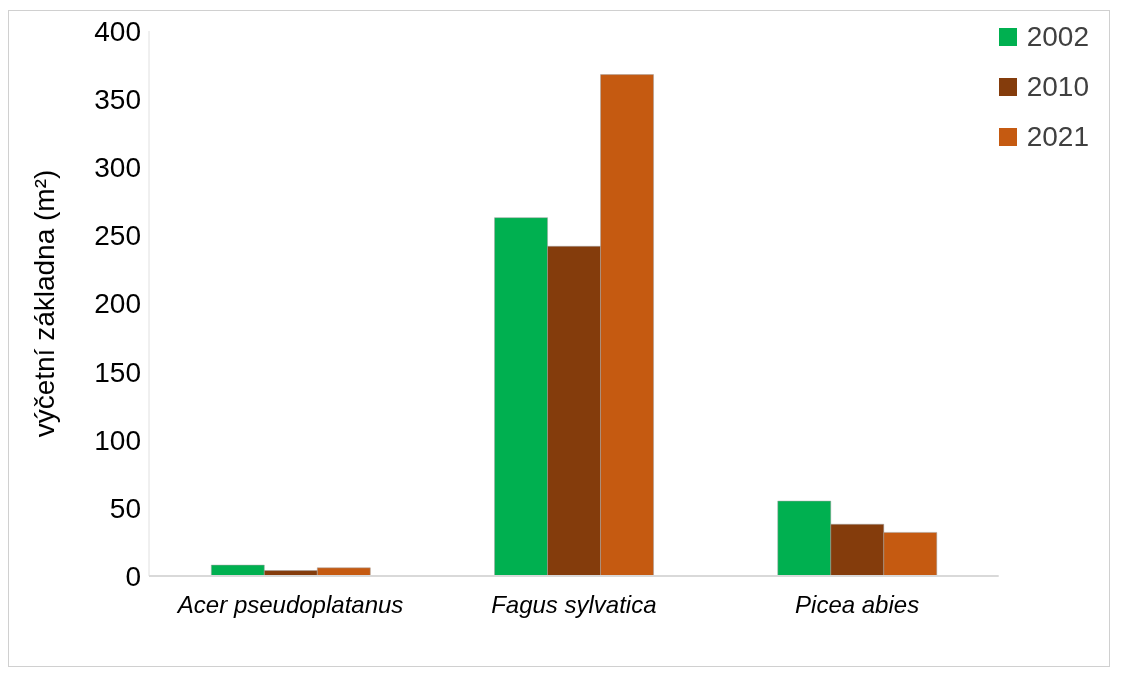 The height and width of the screenshot is (682, 1132). I want to click on y-tick-label: 100, so click(117, 440).